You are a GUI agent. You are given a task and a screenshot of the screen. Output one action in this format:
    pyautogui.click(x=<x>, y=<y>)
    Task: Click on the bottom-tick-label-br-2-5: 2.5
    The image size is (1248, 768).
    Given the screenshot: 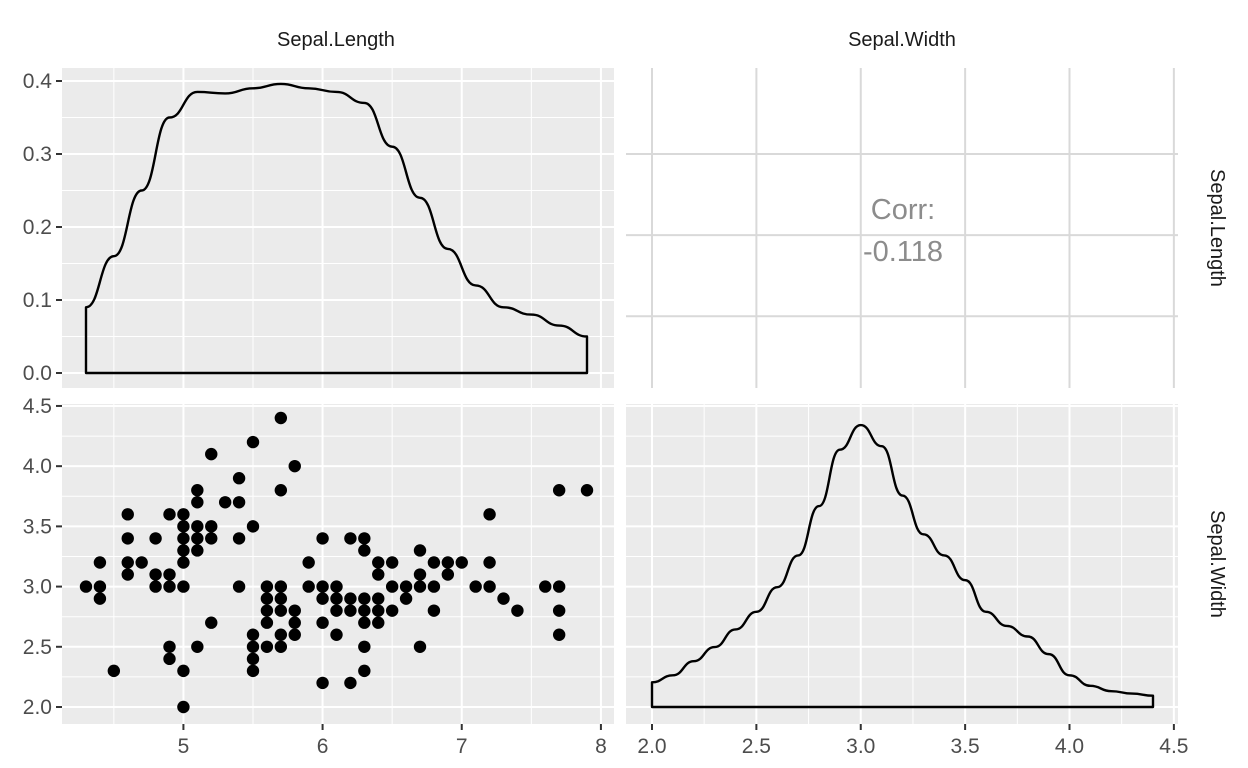 What is the action you would take?
    pyautogui.click(x=756, y=746)
    